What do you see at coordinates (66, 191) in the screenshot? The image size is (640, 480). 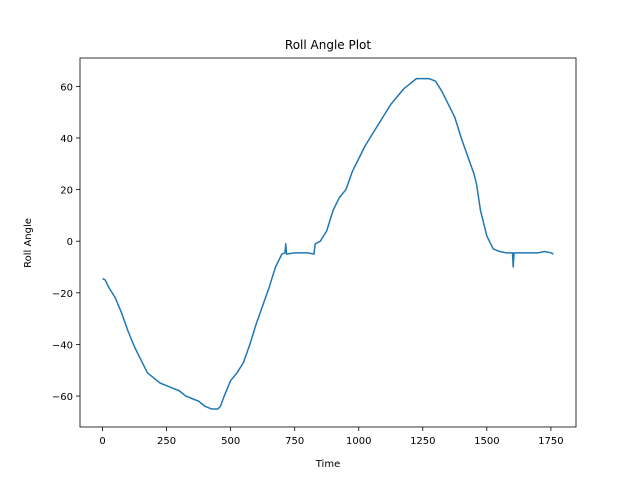 I see `y-tick-label: 20` at bounding box center [66, 191].